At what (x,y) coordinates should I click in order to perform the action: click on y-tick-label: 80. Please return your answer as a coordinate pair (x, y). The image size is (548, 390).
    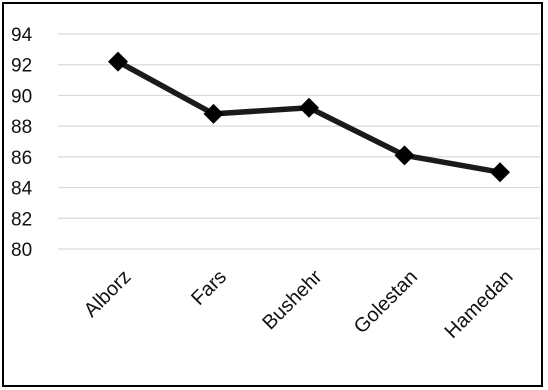
    Looking at the image, I should click on (21, 250).